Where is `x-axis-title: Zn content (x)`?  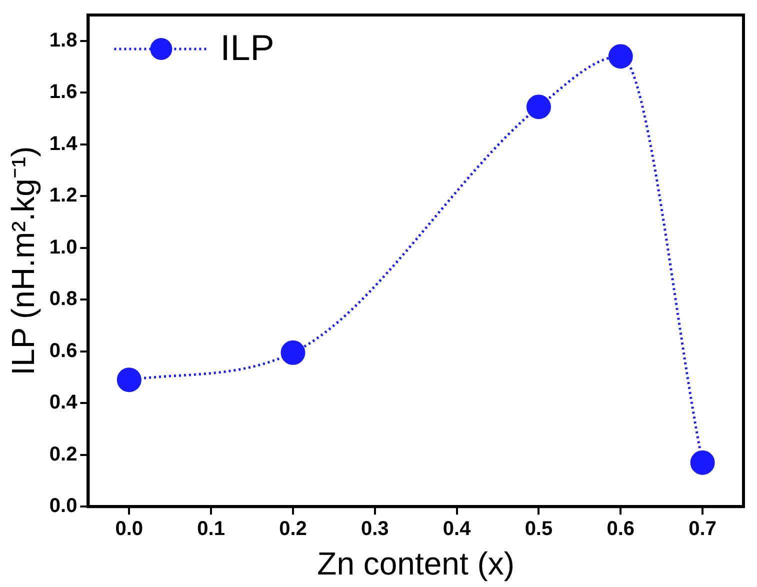 x-axis-title: Zn content (x) is located at coordinates (416, 564).